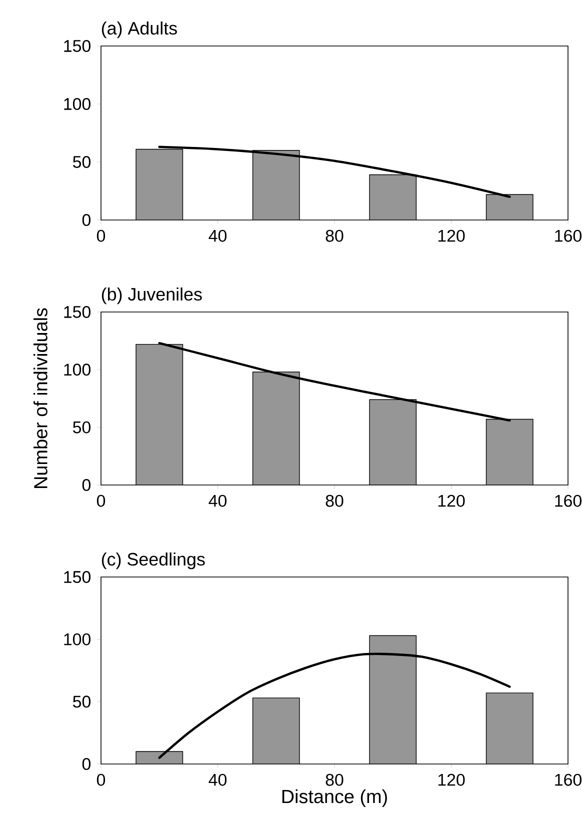 The height and width of the screenshot is (835, 582). What do you see at coordinates (334, 705) in the screenshot?
I see `line-series` at bounding box center [334, 705].